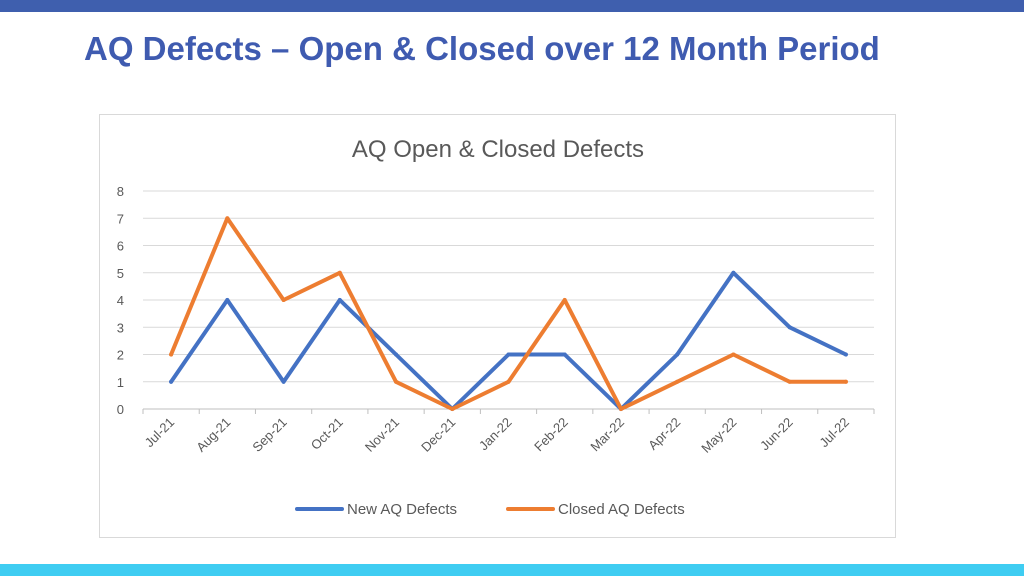  Describe the element at coordinates (327, 434) in the screenshot. I see `x-tick-label: Oct-21` at that location.